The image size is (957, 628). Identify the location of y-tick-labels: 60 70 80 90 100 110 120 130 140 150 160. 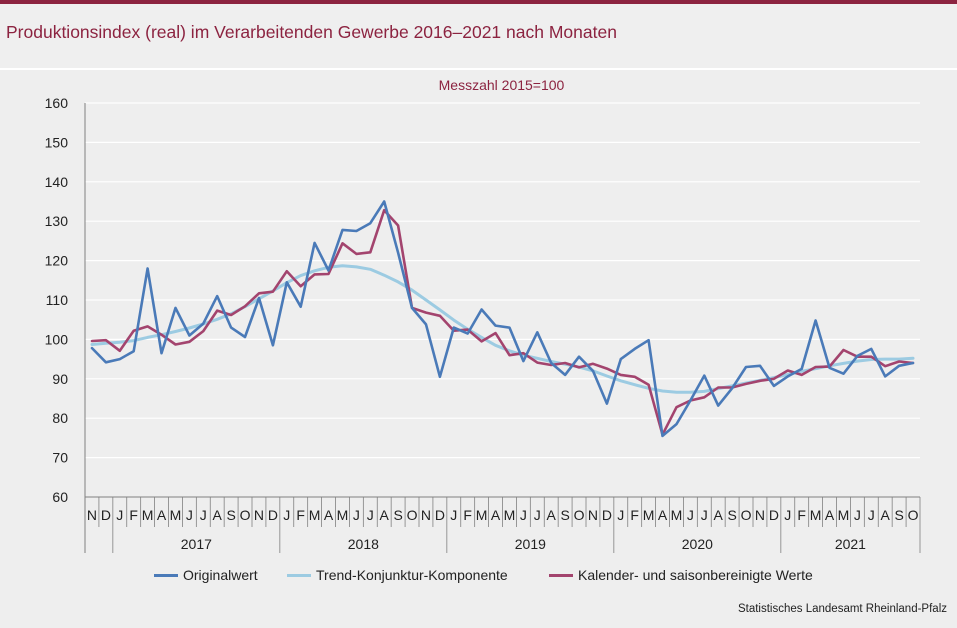
(57, 300).